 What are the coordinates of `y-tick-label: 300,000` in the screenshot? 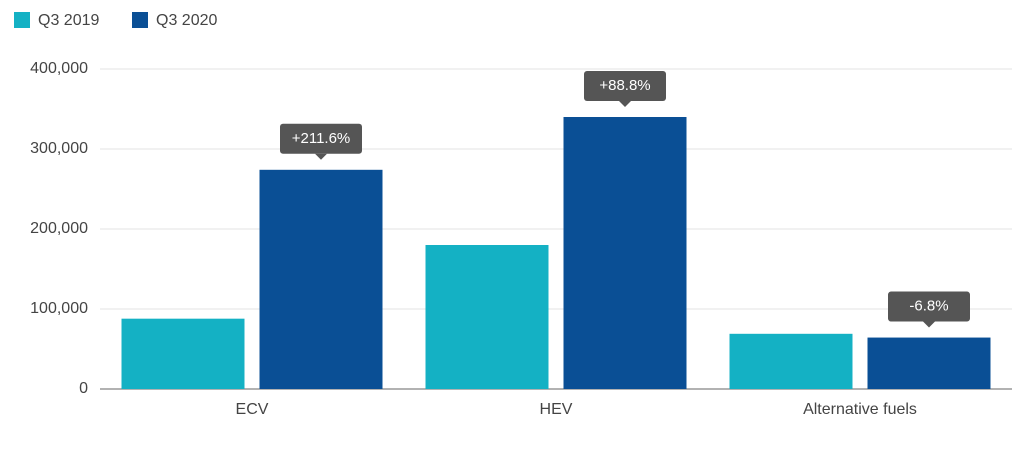 It's located at (59, 148).